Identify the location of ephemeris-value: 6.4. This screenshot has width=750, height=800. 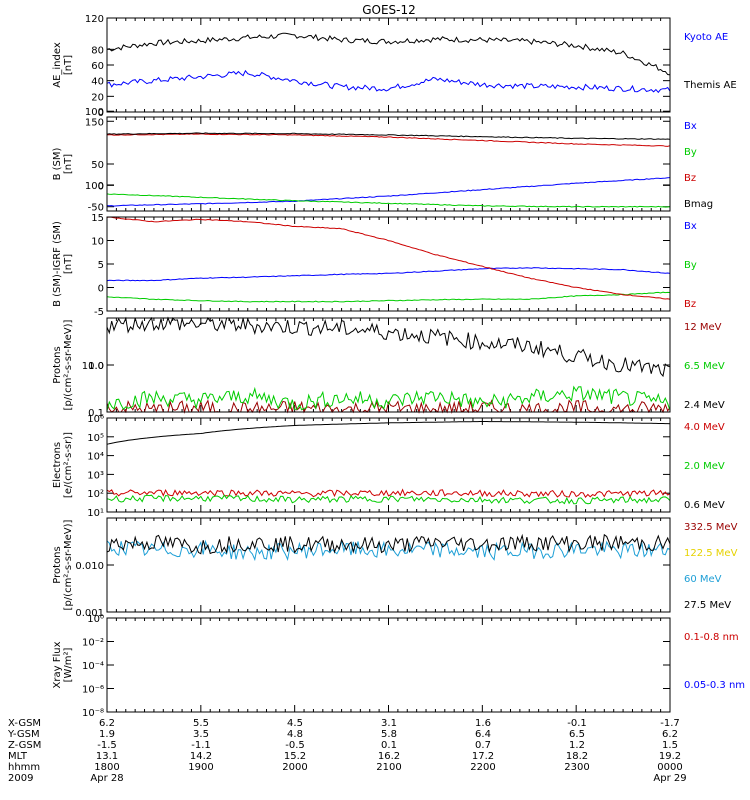
(483, 734).